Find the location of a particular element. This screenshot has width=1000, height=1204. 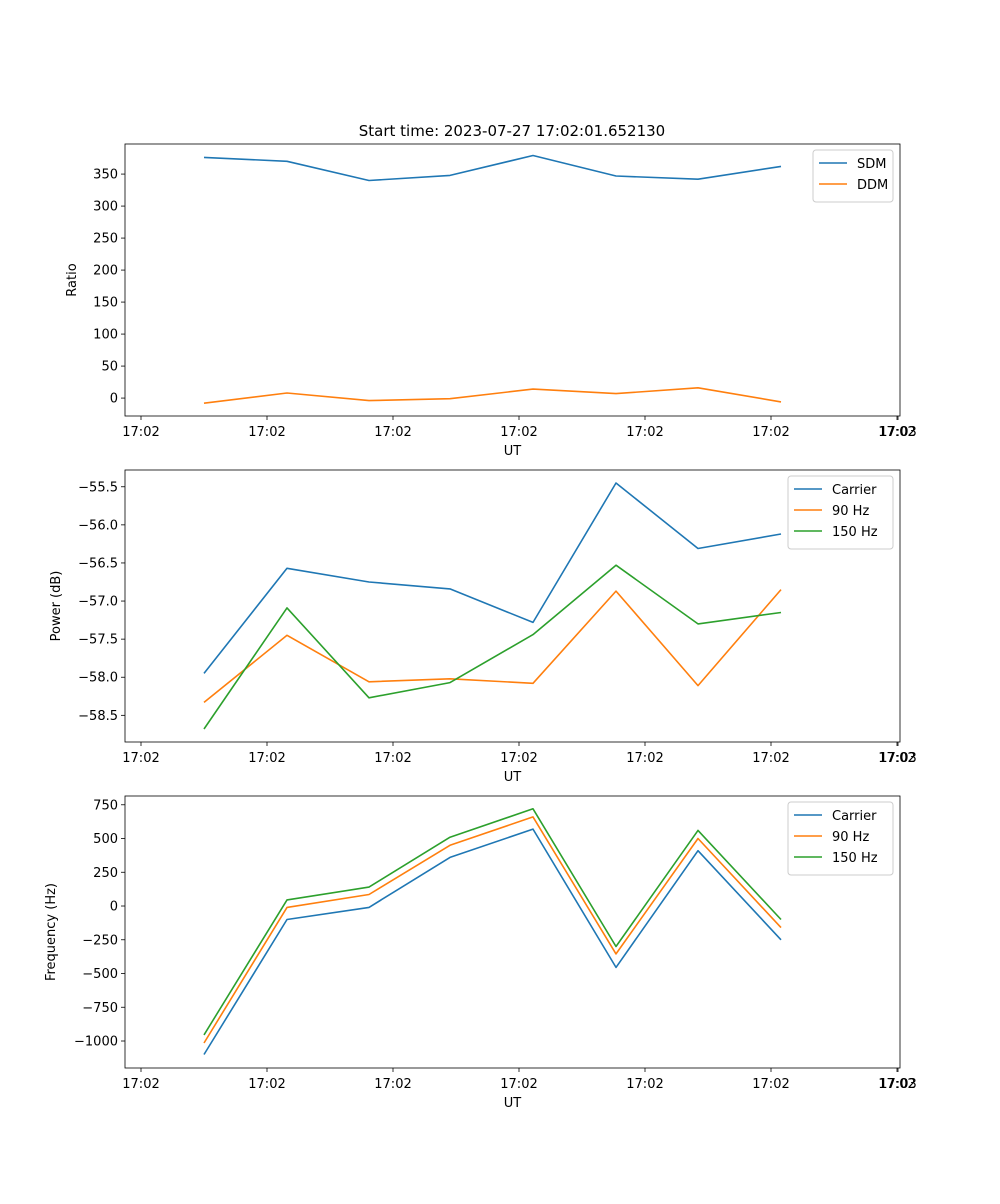

y-tick-label: −56.5 is located at coordinates (98, 563).